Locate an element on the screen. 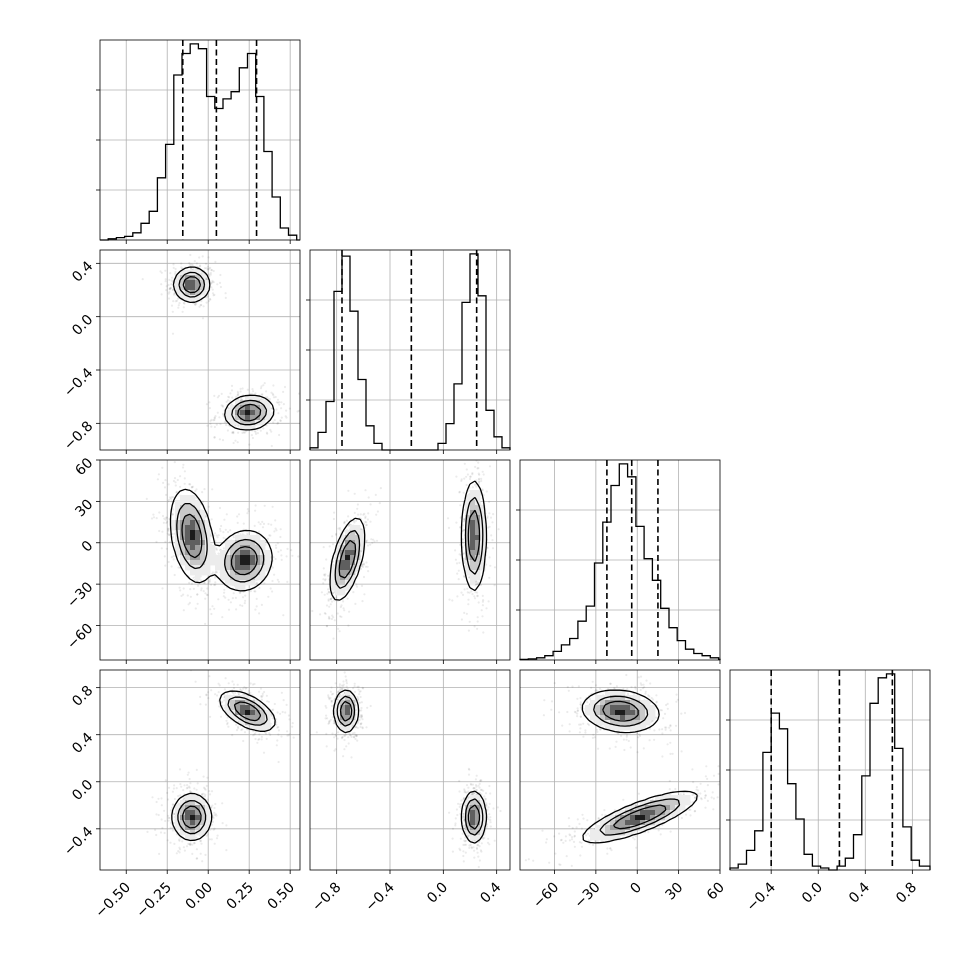 The image size is (970, 970). hist-0-steps is located at coordinates (200, 142).